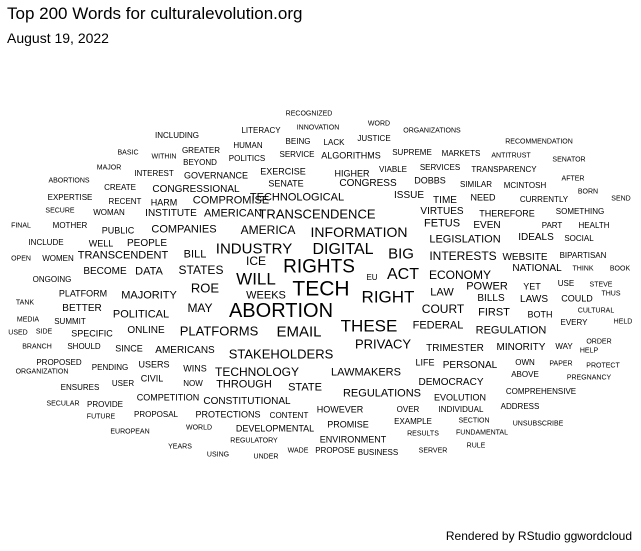 The image size is (641, 551). What do you see at coordinates (538, 424) in the screenshot?
I see `cloud-word: UNSUBSCRIBE` at bounding box center [538, 424].